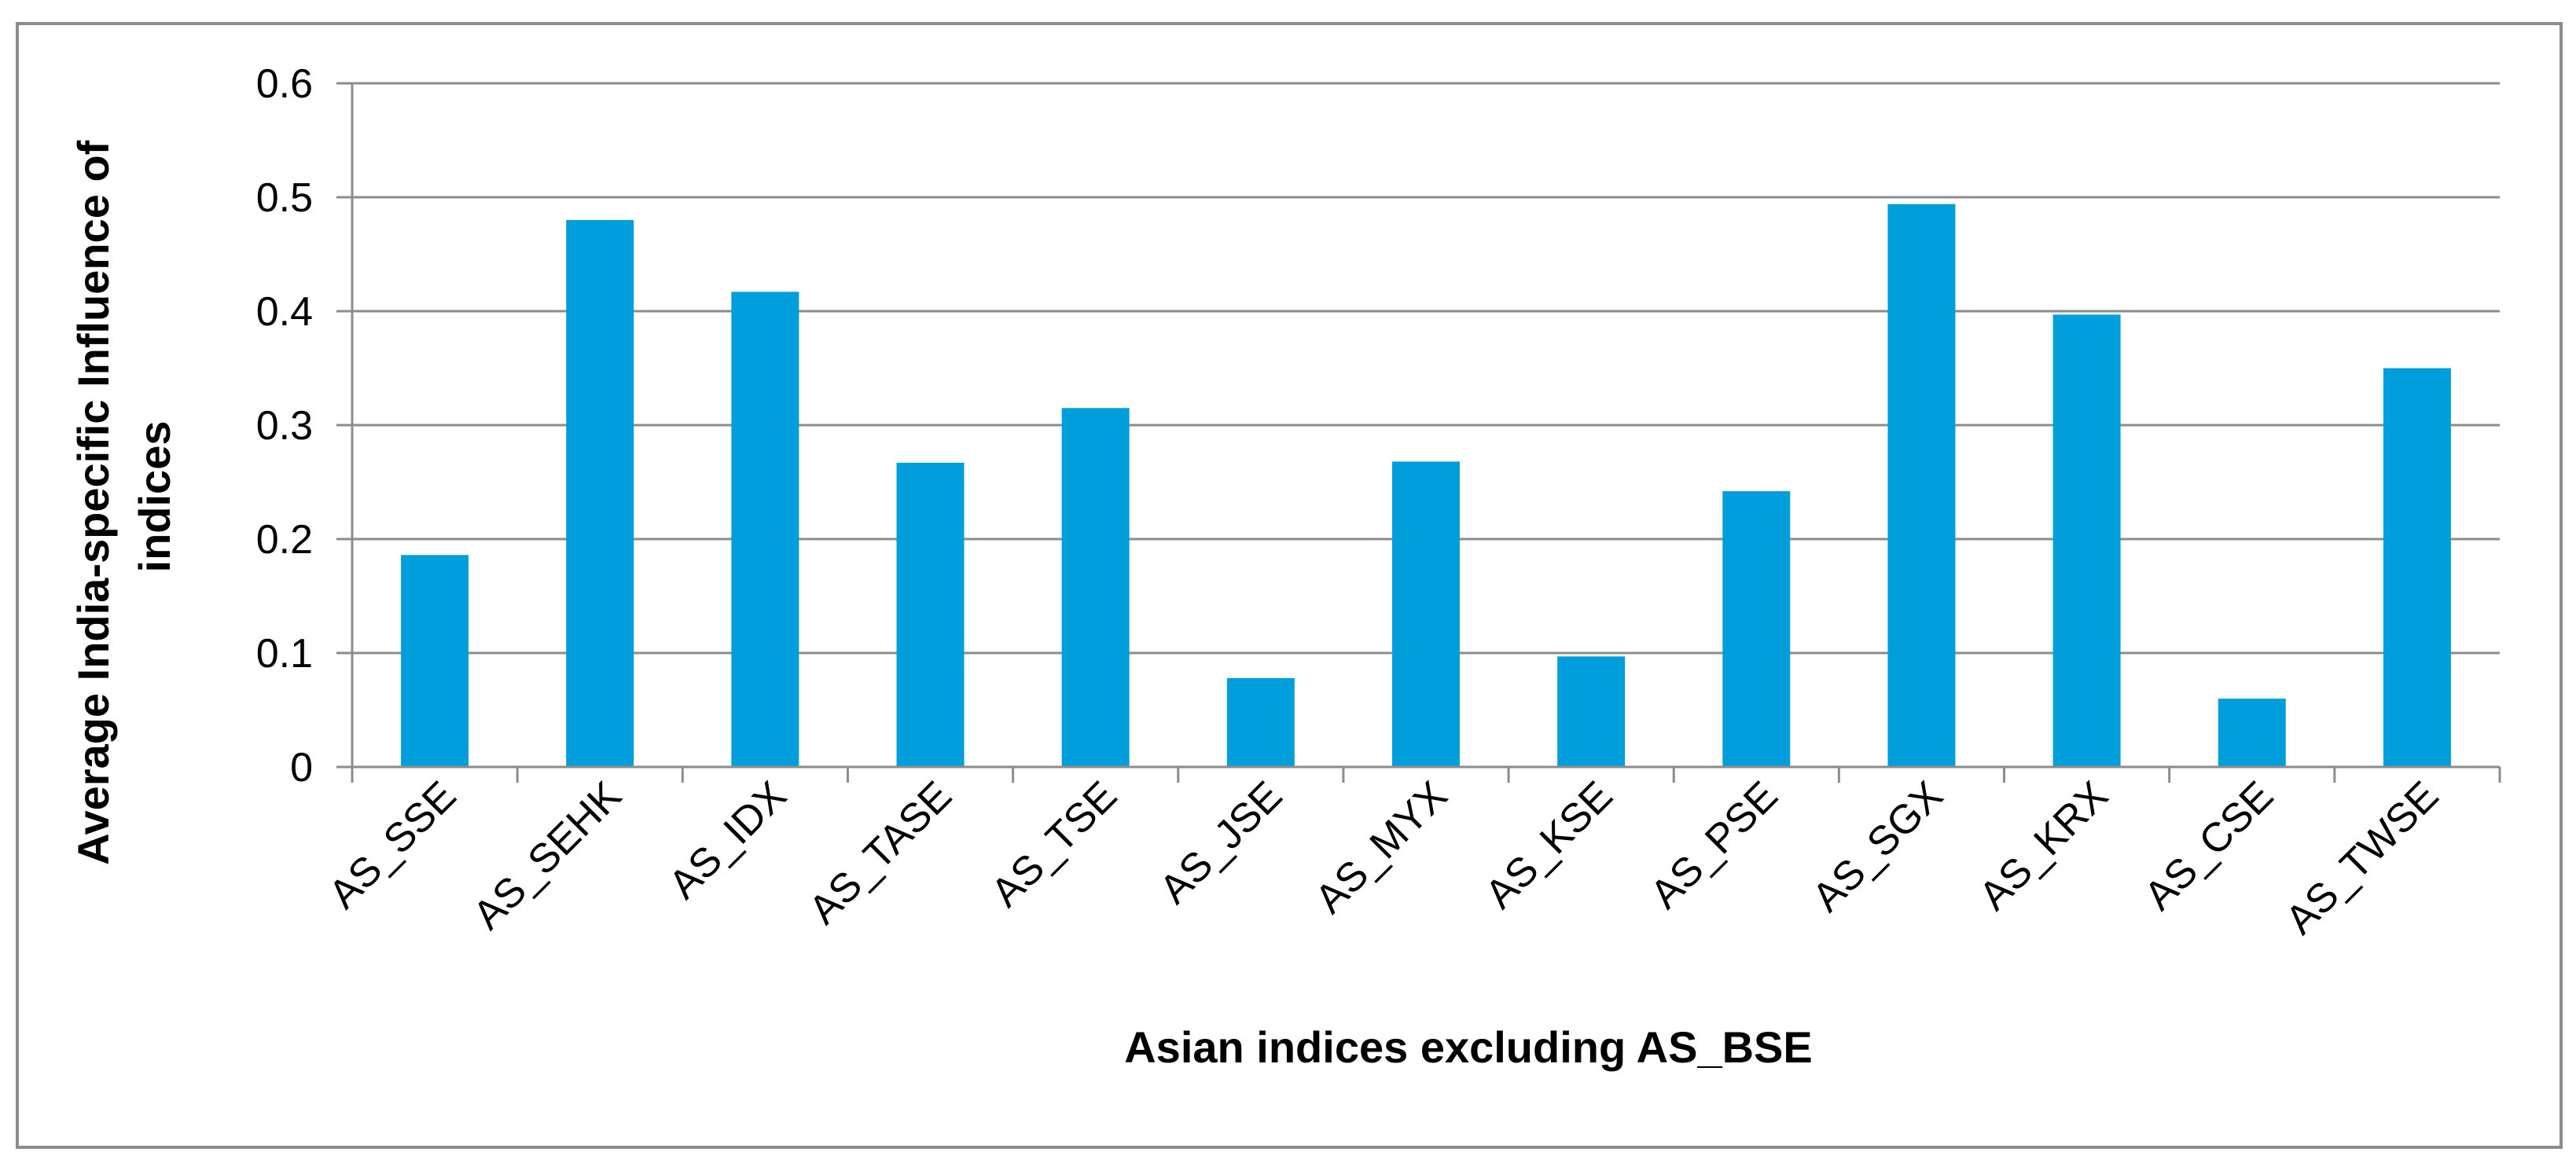 This screenshot has width=2576, height=1174. I want to click on bar-as-twse, so click(2417, 567).